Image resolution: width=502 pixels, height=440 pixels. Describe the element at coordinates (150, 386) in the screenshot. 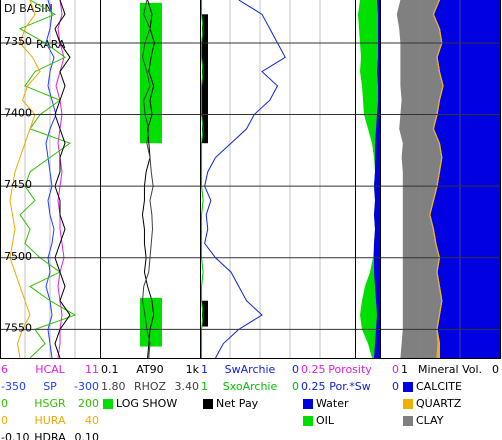

I see `legend-name: RHOZ` at that location.